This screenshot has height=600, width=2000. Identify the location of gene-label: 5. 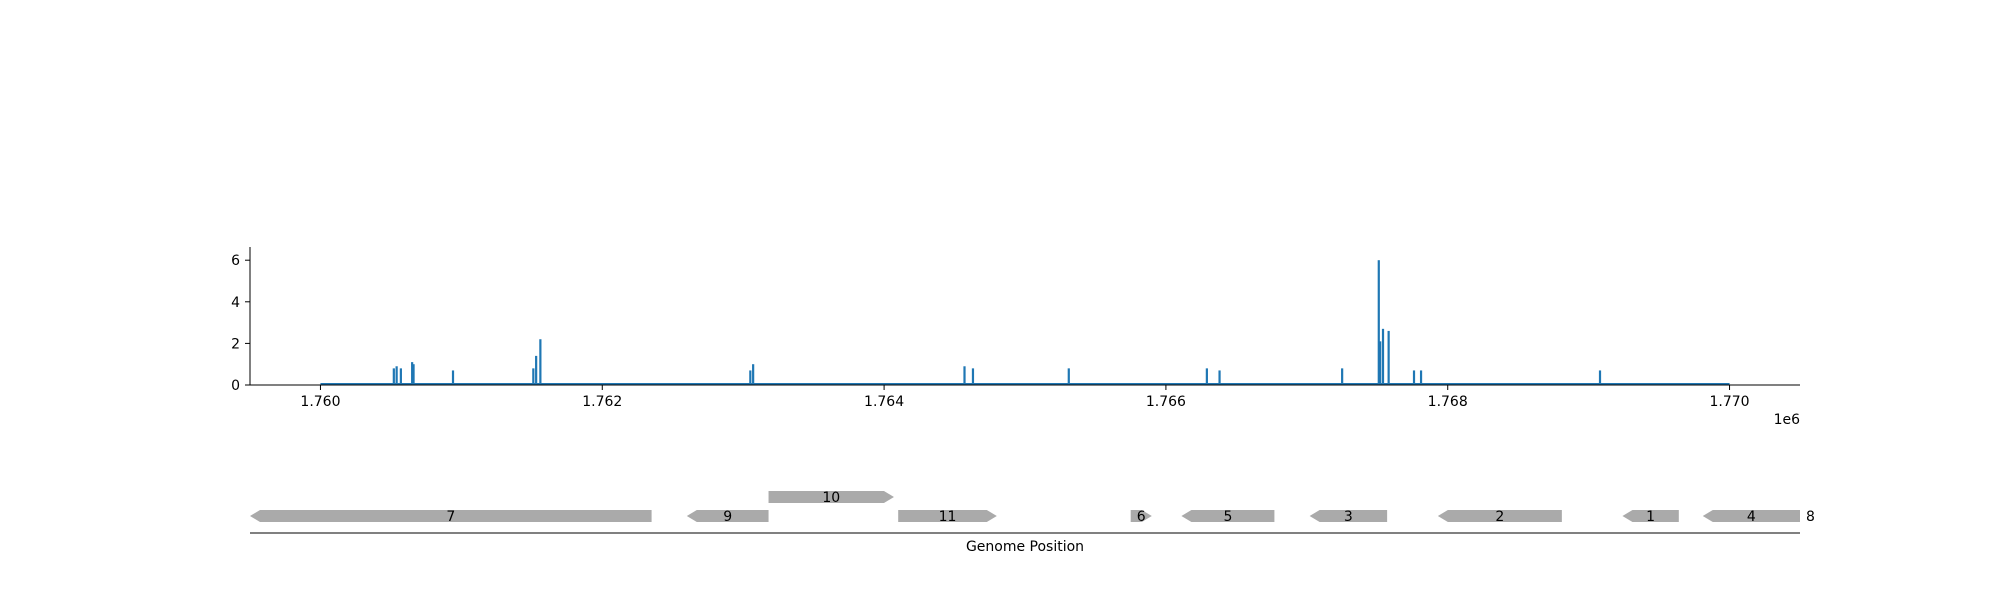
(1227, 517).